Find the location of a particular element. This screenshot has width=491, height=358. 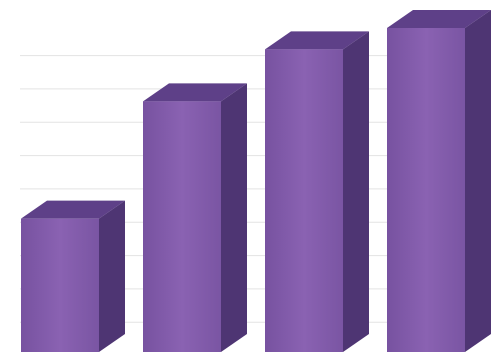

bar is located at coordinates (73, 276).